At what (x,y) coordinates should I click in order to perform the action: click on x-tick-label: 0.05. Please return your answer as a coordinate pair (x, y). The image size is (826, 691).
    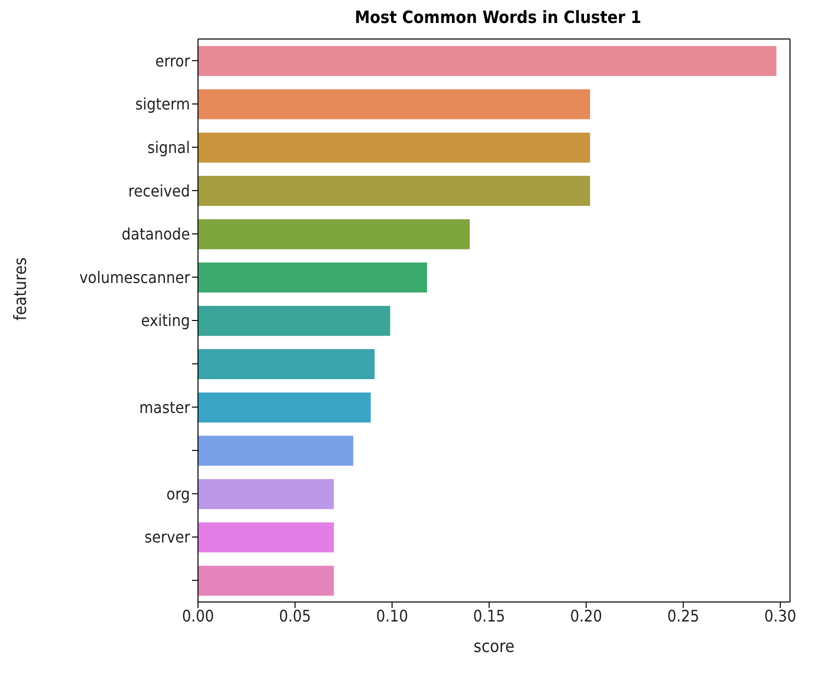
    Looking at the image, I should click on (295, 616).